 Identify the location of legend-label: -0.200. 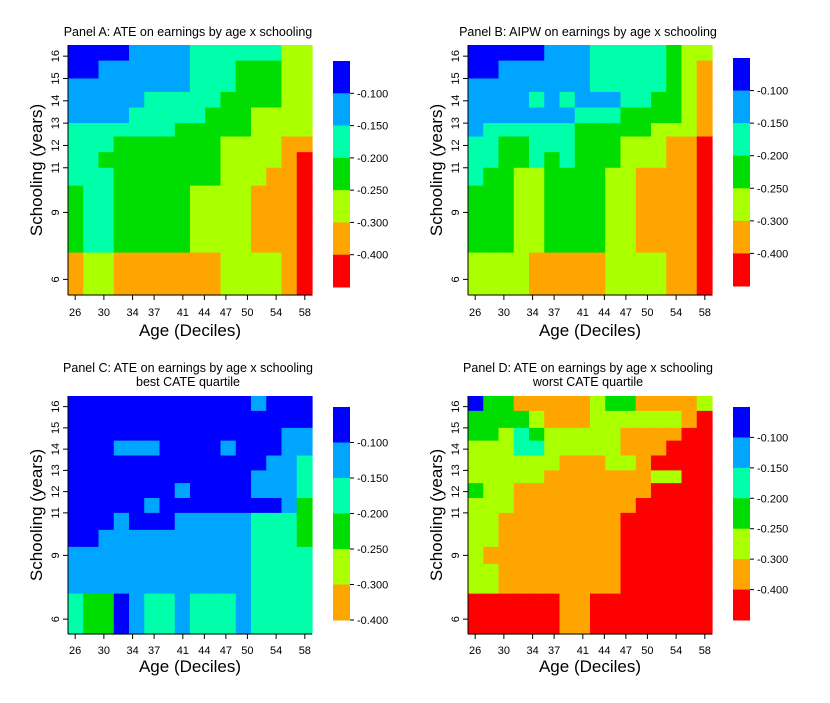
(772, 157).